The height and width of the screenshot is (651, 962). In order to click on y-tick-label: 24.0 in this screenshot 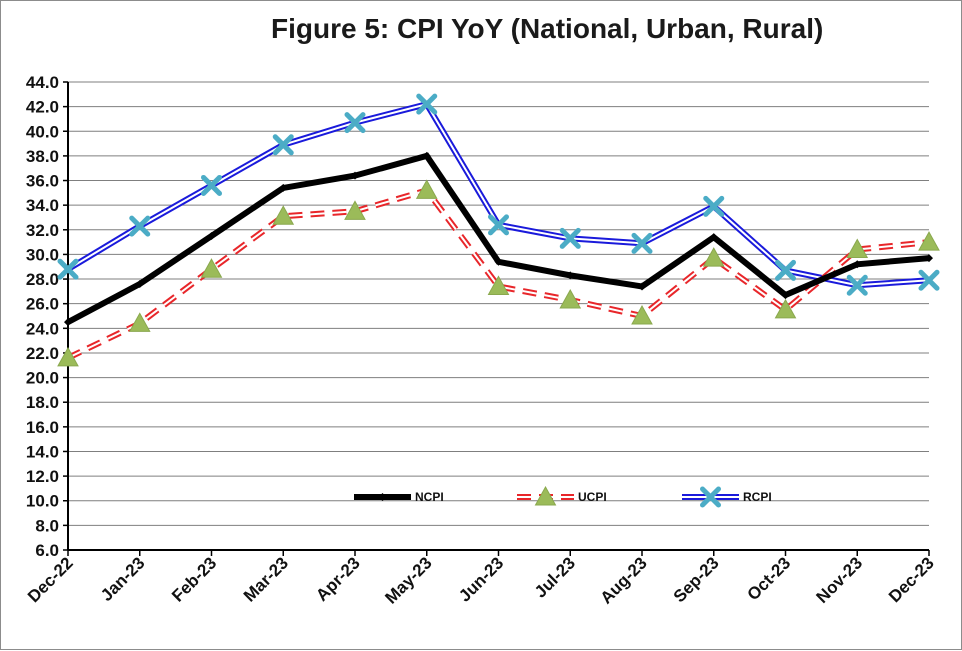, I will do `click(42, 328)`.